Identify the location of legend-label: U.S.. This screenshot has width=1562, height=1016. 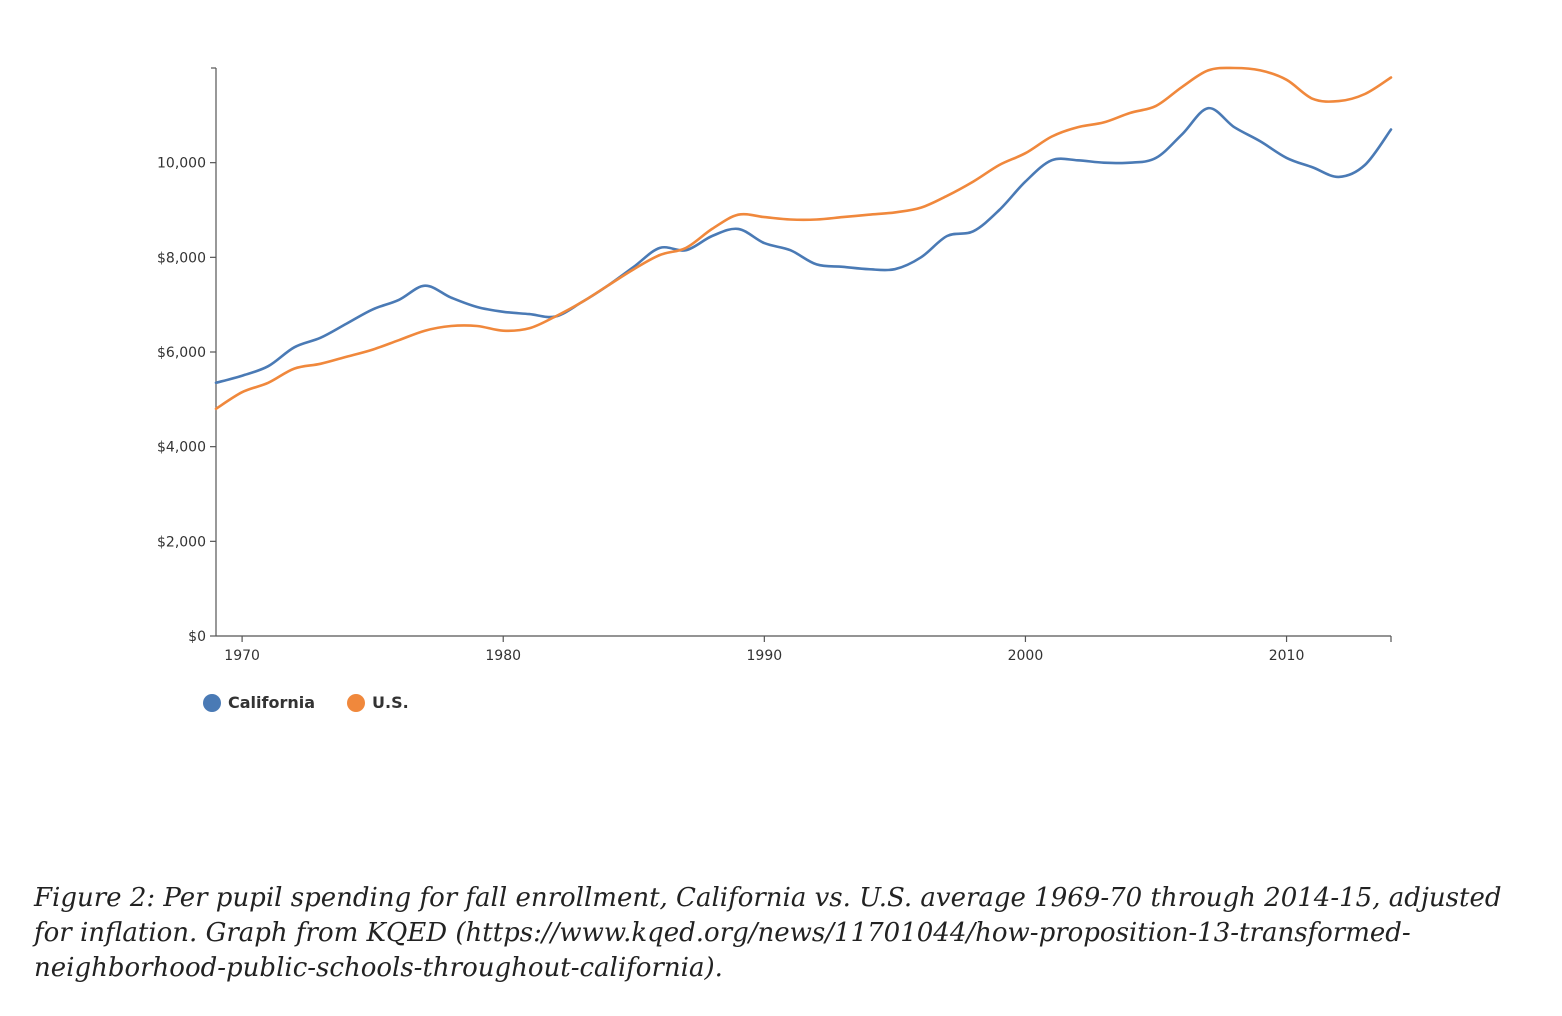
(390, 702).